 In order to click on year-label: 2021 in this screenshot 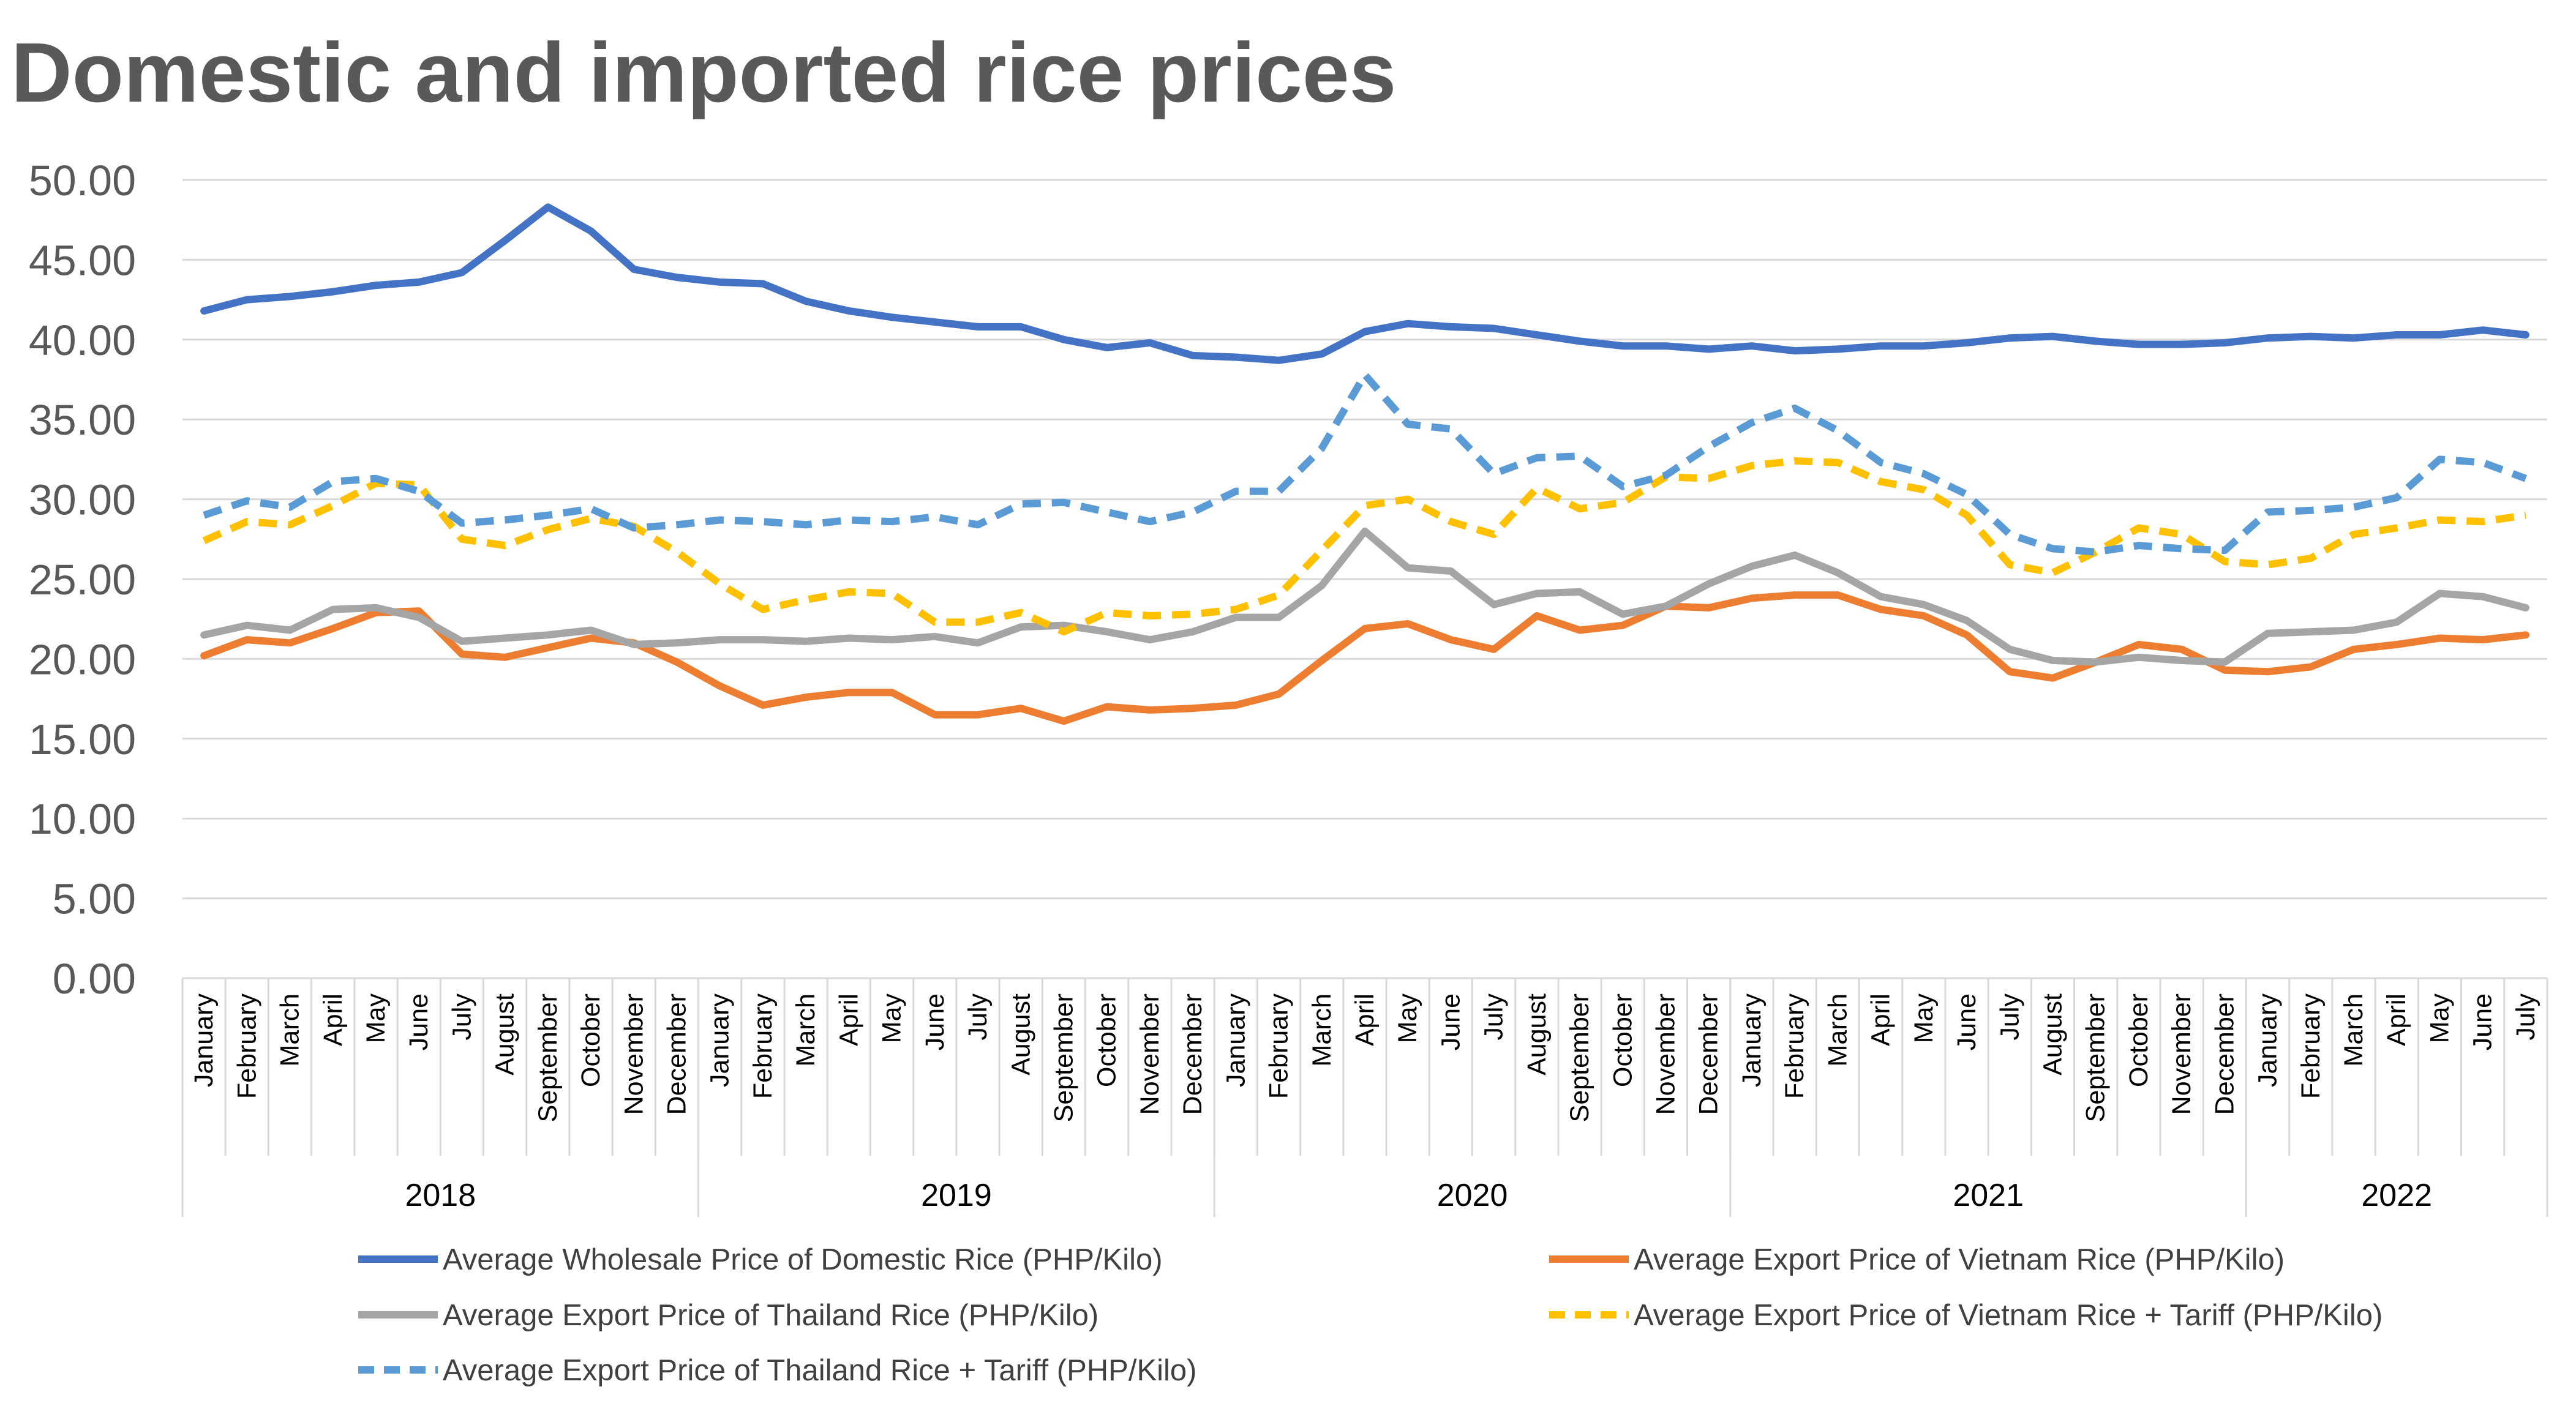, I will do `click(1988, 1195)`.